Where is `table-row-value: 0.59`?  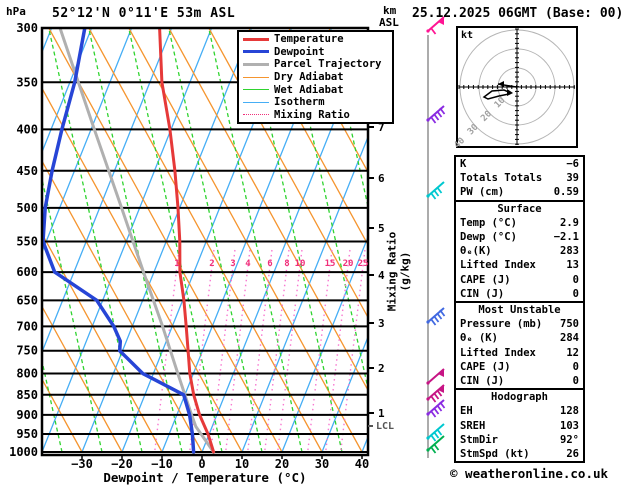 table-row-value: 0.59 is located at coordinates (566, 192).